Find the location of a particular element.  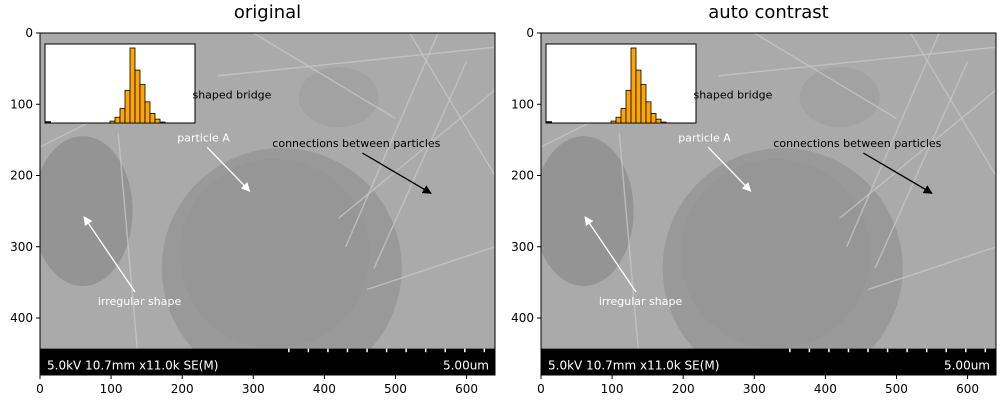

x-tick-label: 600 is located at coordinates (967, 389).